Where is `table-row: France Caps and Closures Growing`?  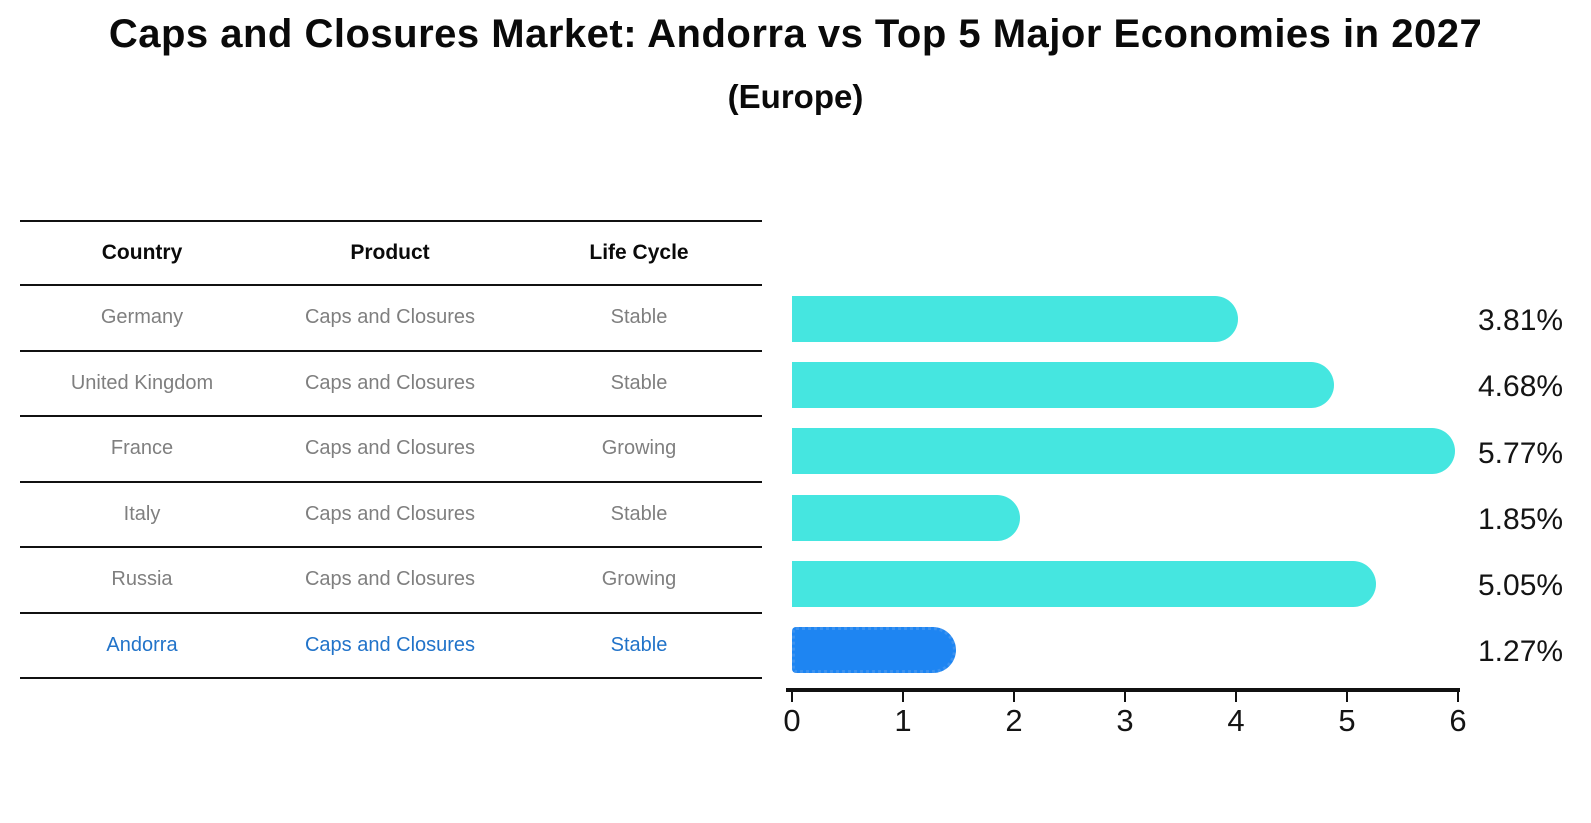 table-row: France Caps and Closures Growing is located at coordinates (391, 450).